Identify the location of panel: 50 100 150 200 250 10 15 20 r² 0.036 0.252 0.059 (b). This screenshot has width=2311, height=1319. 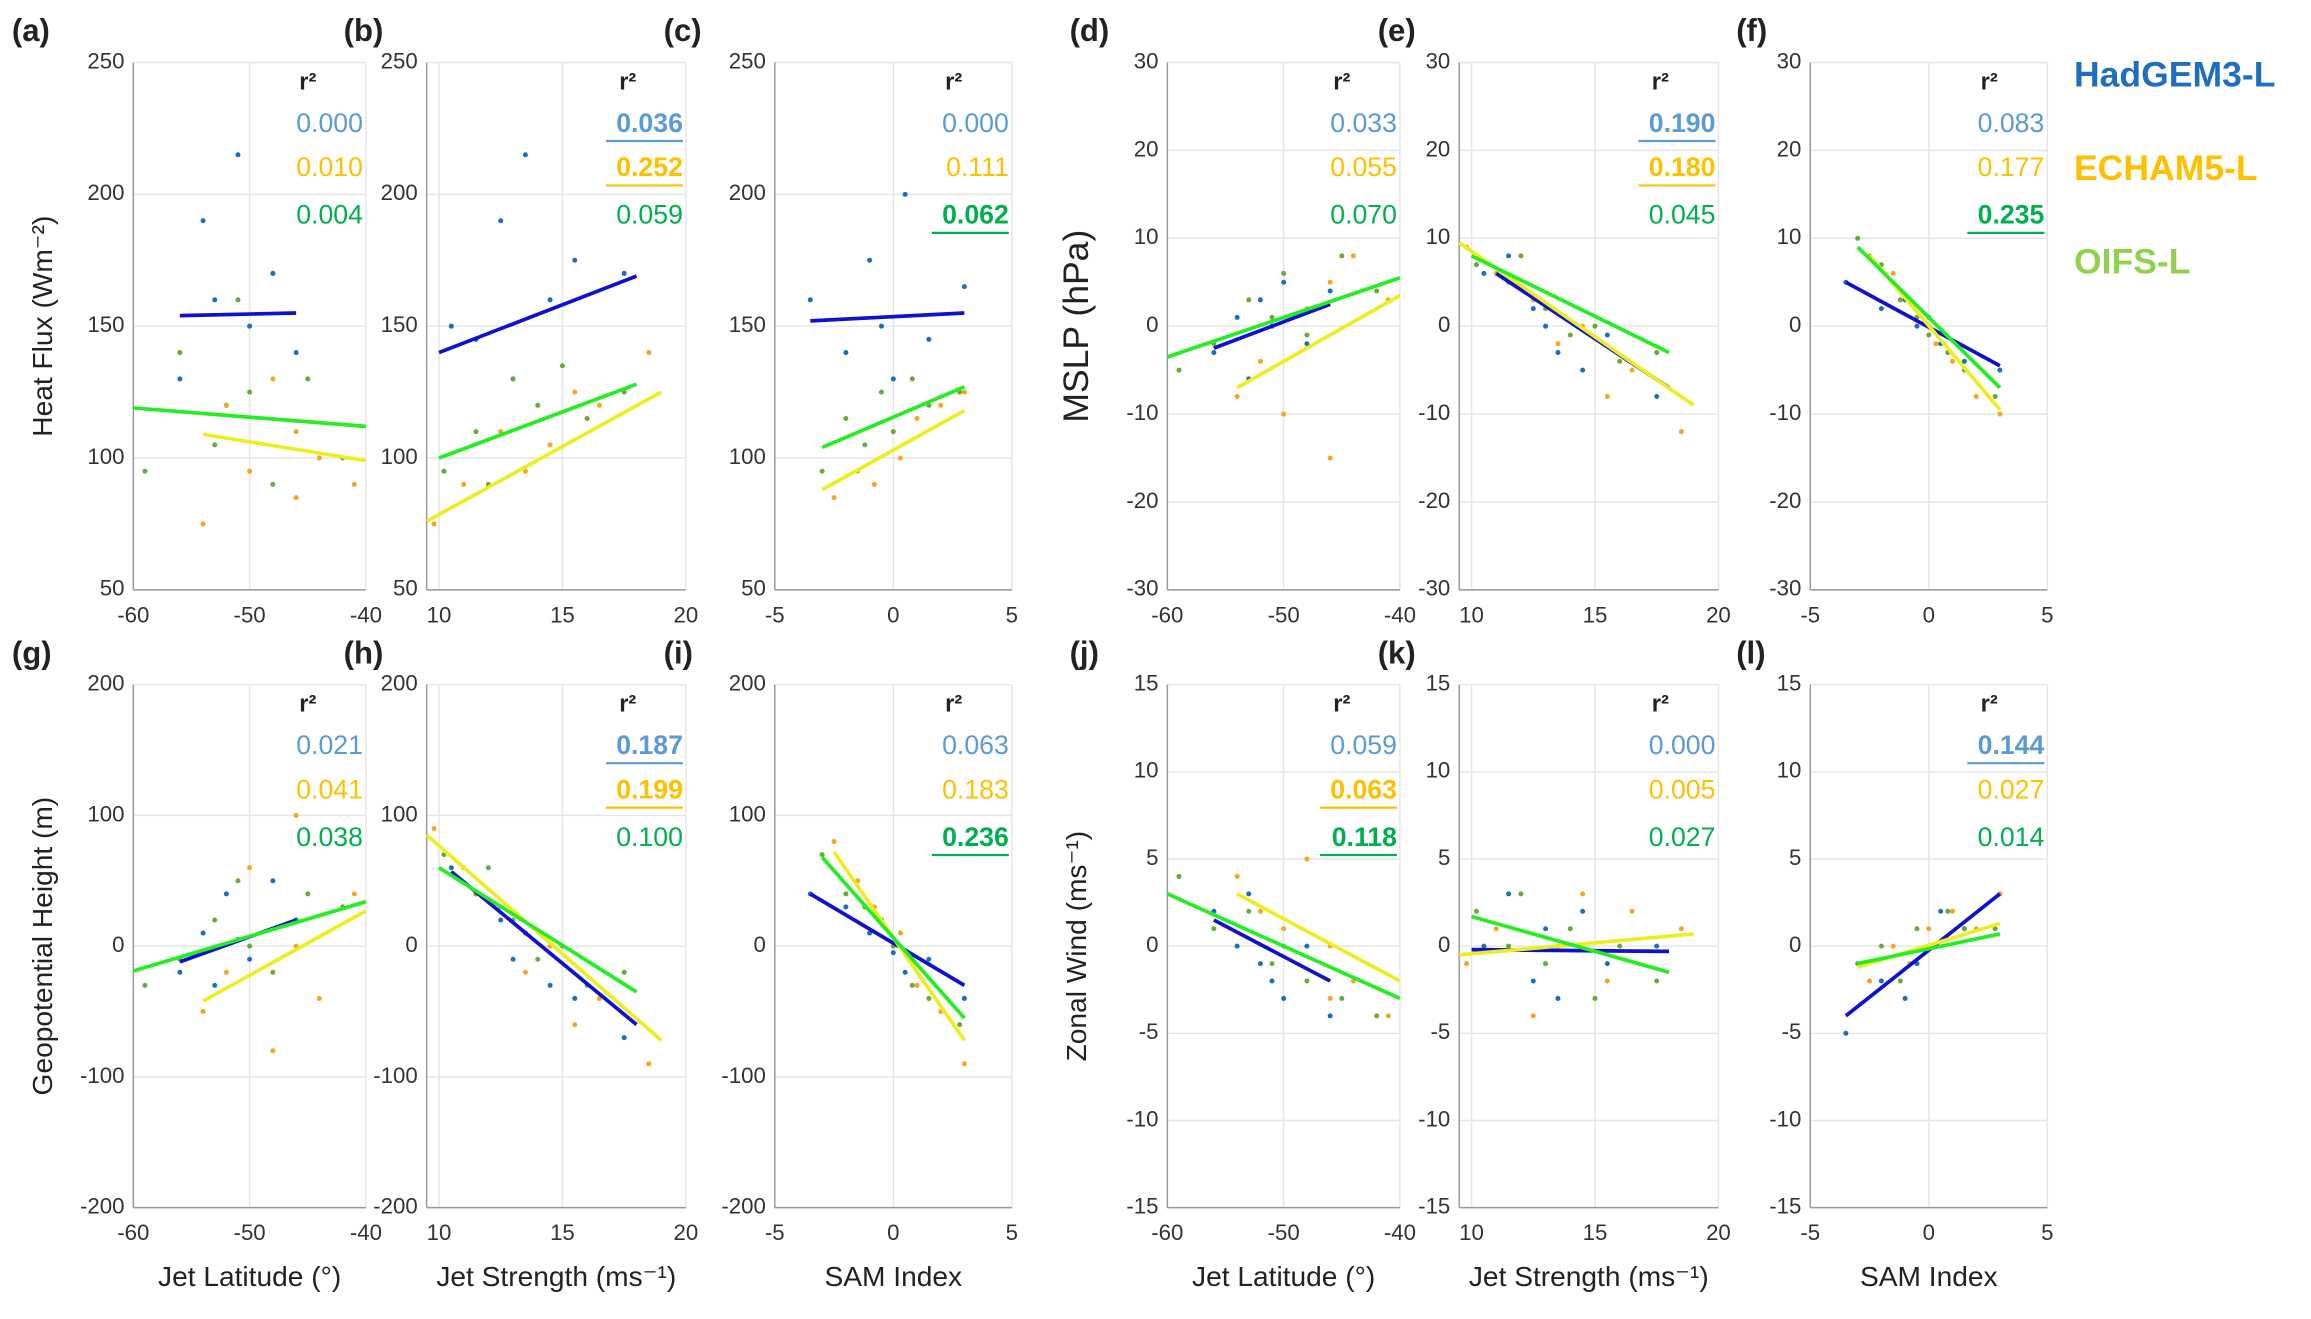
(521, 320).